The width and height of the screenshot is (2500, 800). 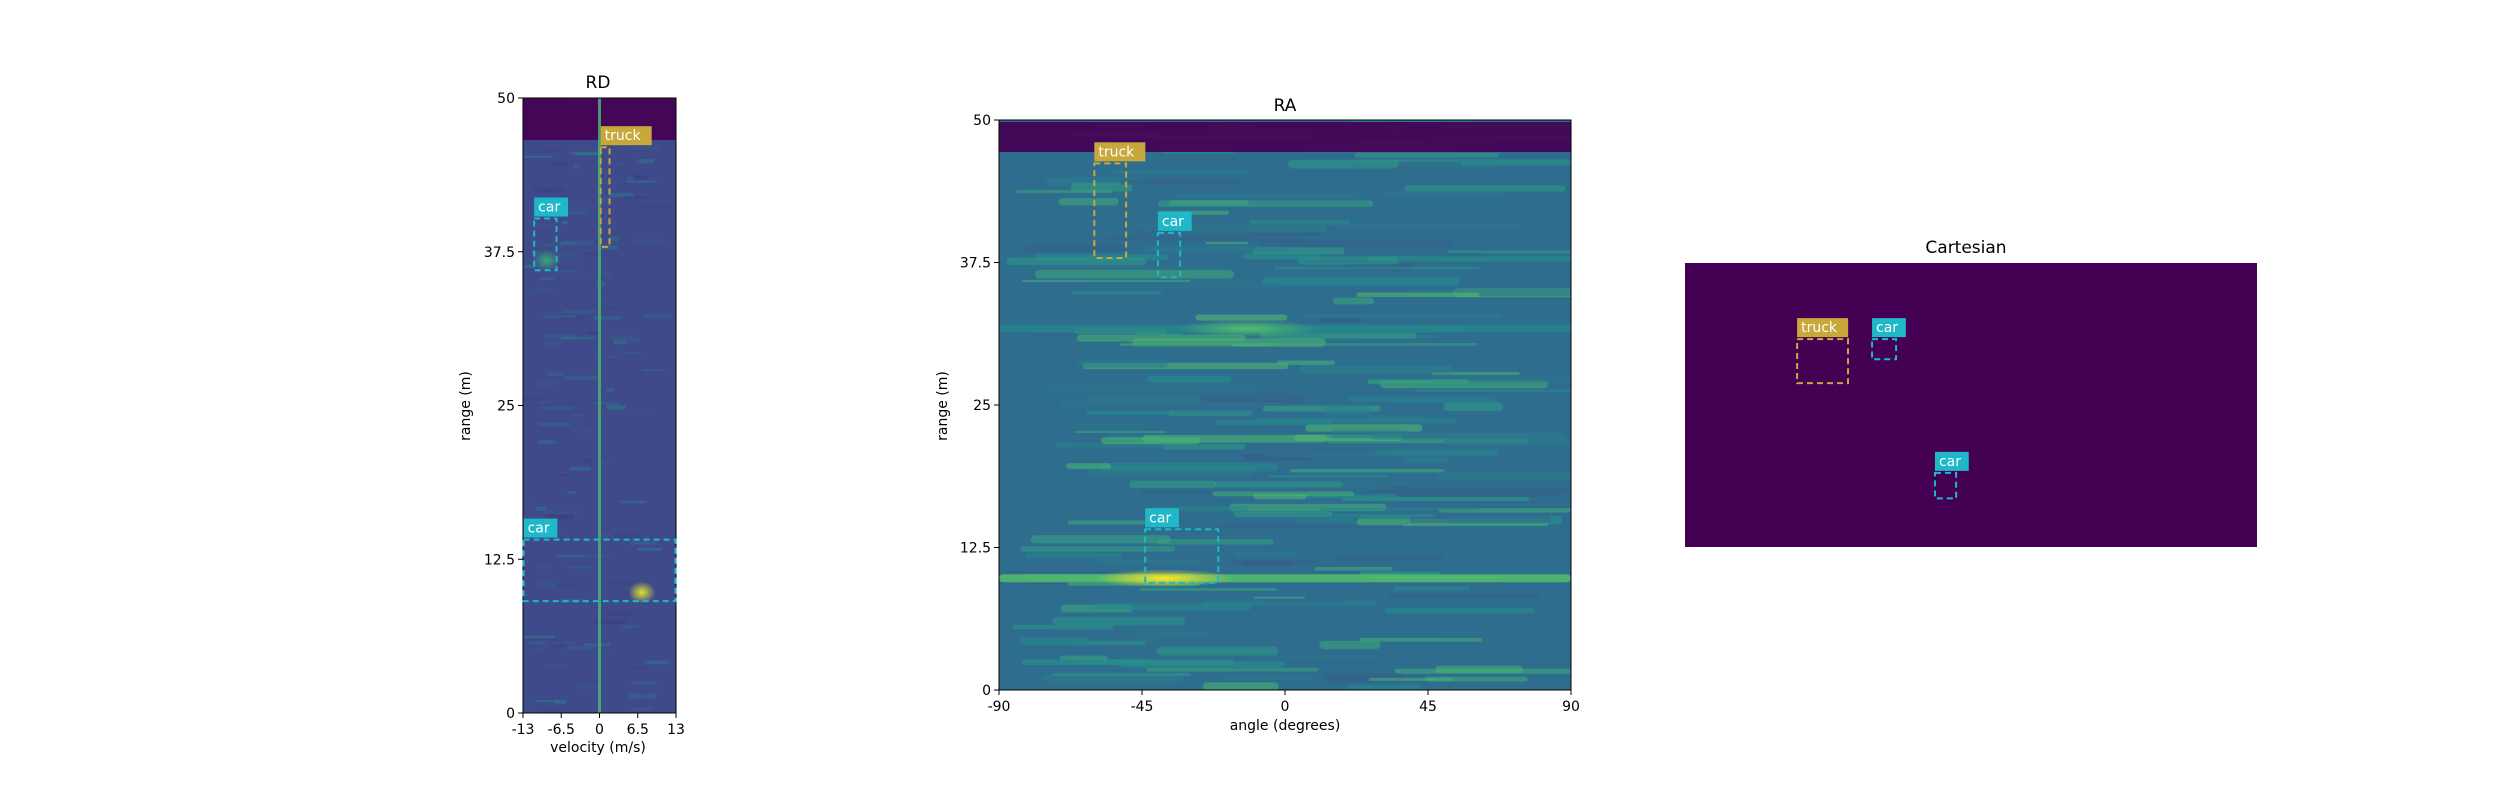 I want to click on ra-detection-label-bg, so click(x=1120, y=152).